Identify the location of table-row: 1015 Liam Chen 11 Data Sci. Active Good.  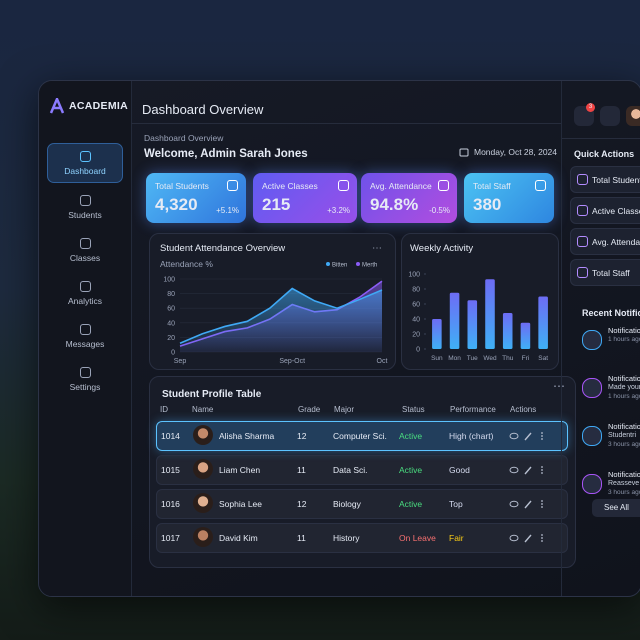
(362, 470).